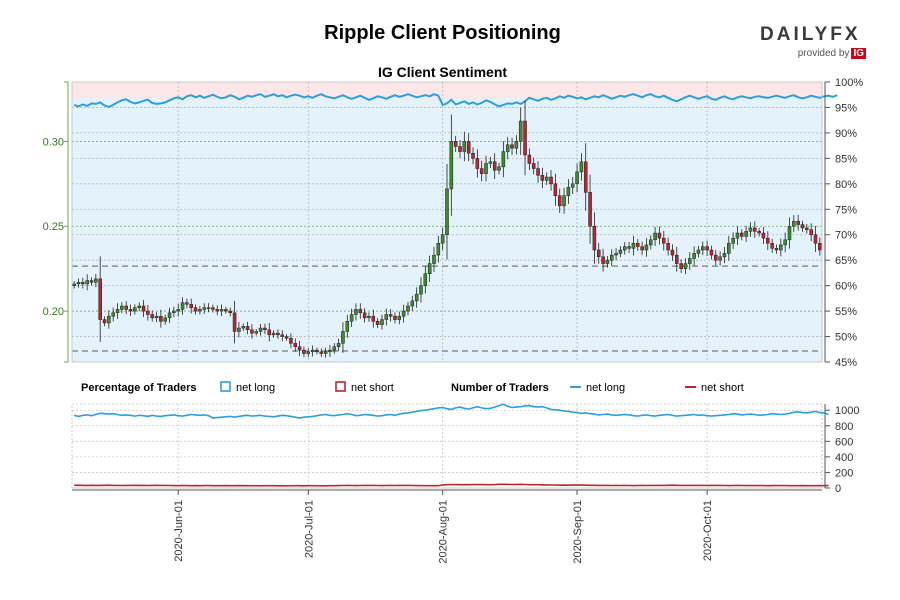 Image resolution: width=900 pixels, height=600 pixels. I want to click on legend-short-box-icon, so click(340, 386).